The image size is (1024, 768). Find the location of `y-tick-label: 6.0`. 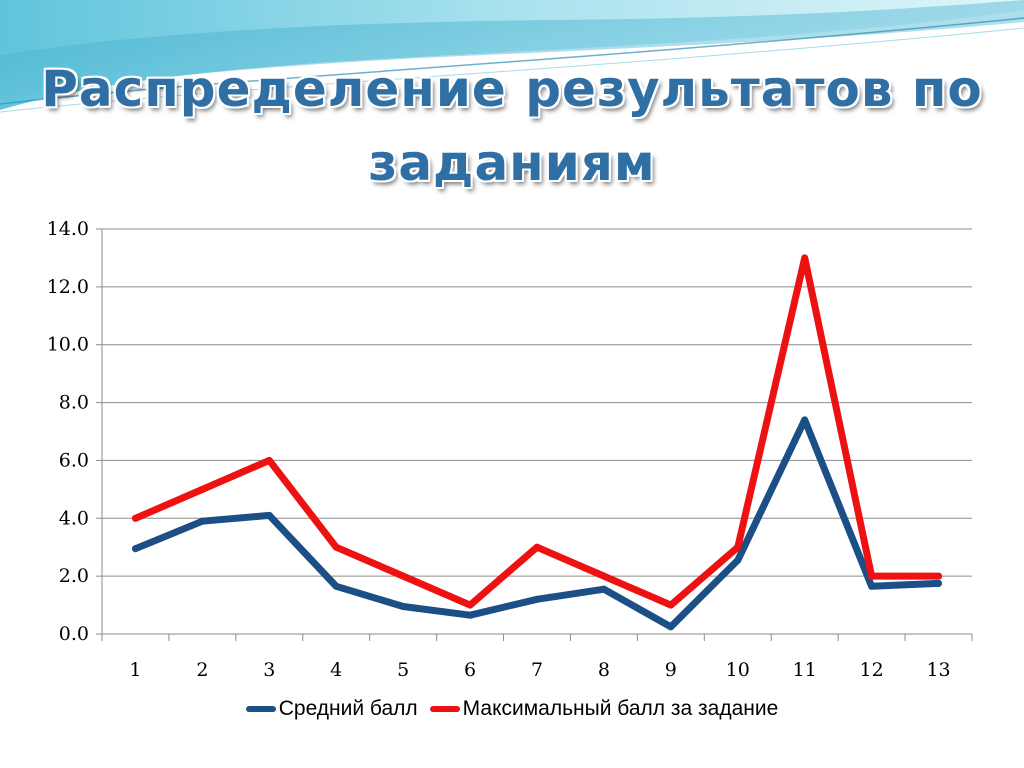

y-tick-label: 6.0 is located at coordinates (74, 460).